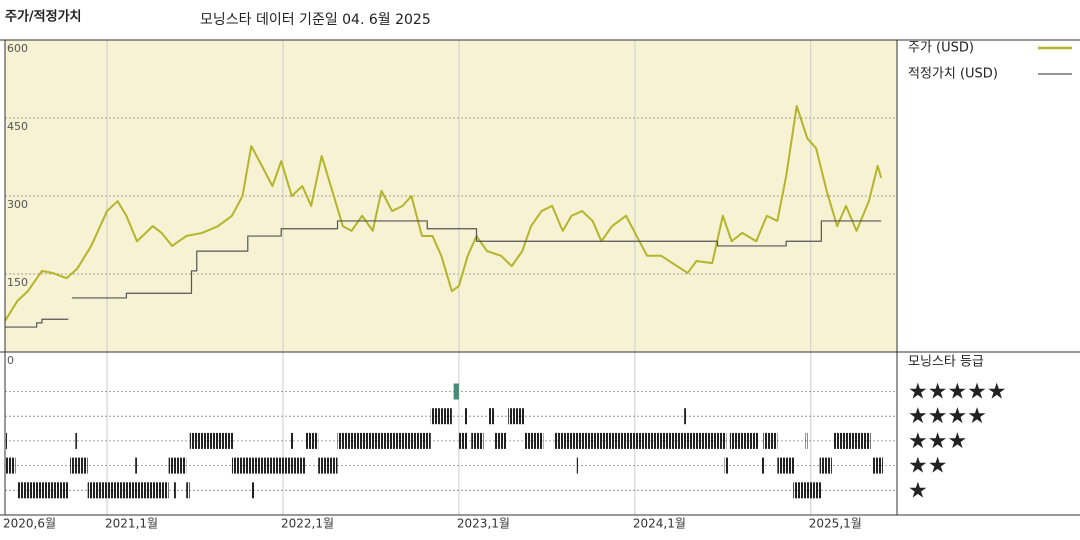  I want to click on x-tick-label: 2024,1월, so click(659, 524).